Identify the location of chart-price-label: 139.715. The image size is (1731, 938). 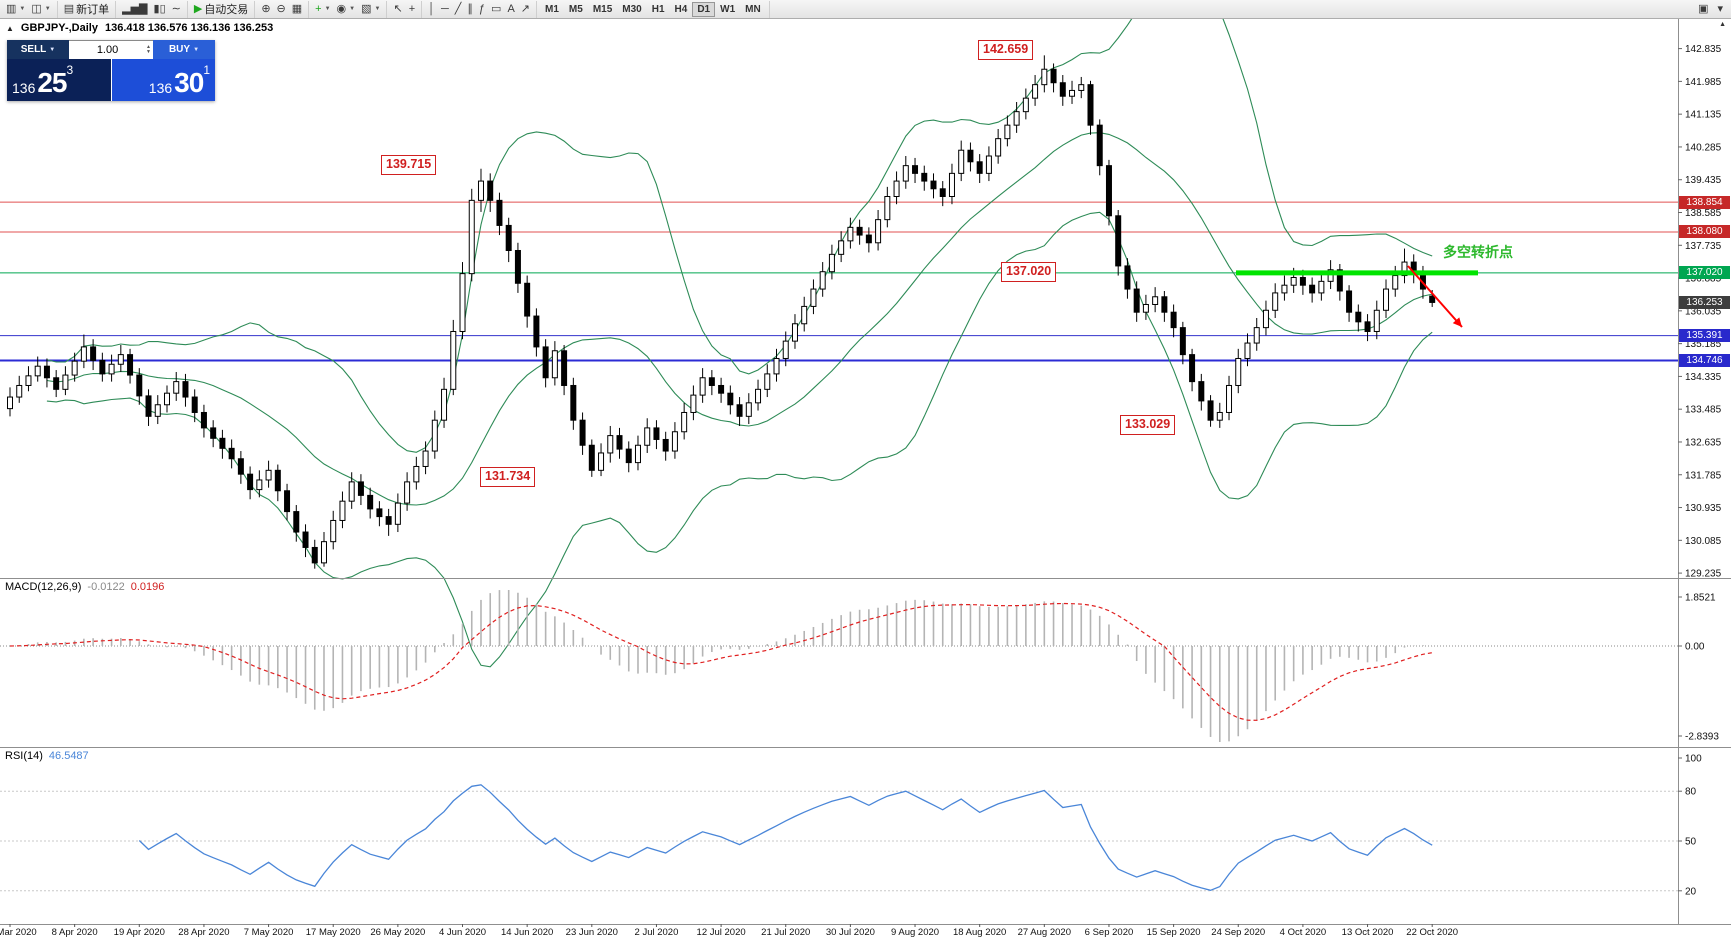
(409, 165).